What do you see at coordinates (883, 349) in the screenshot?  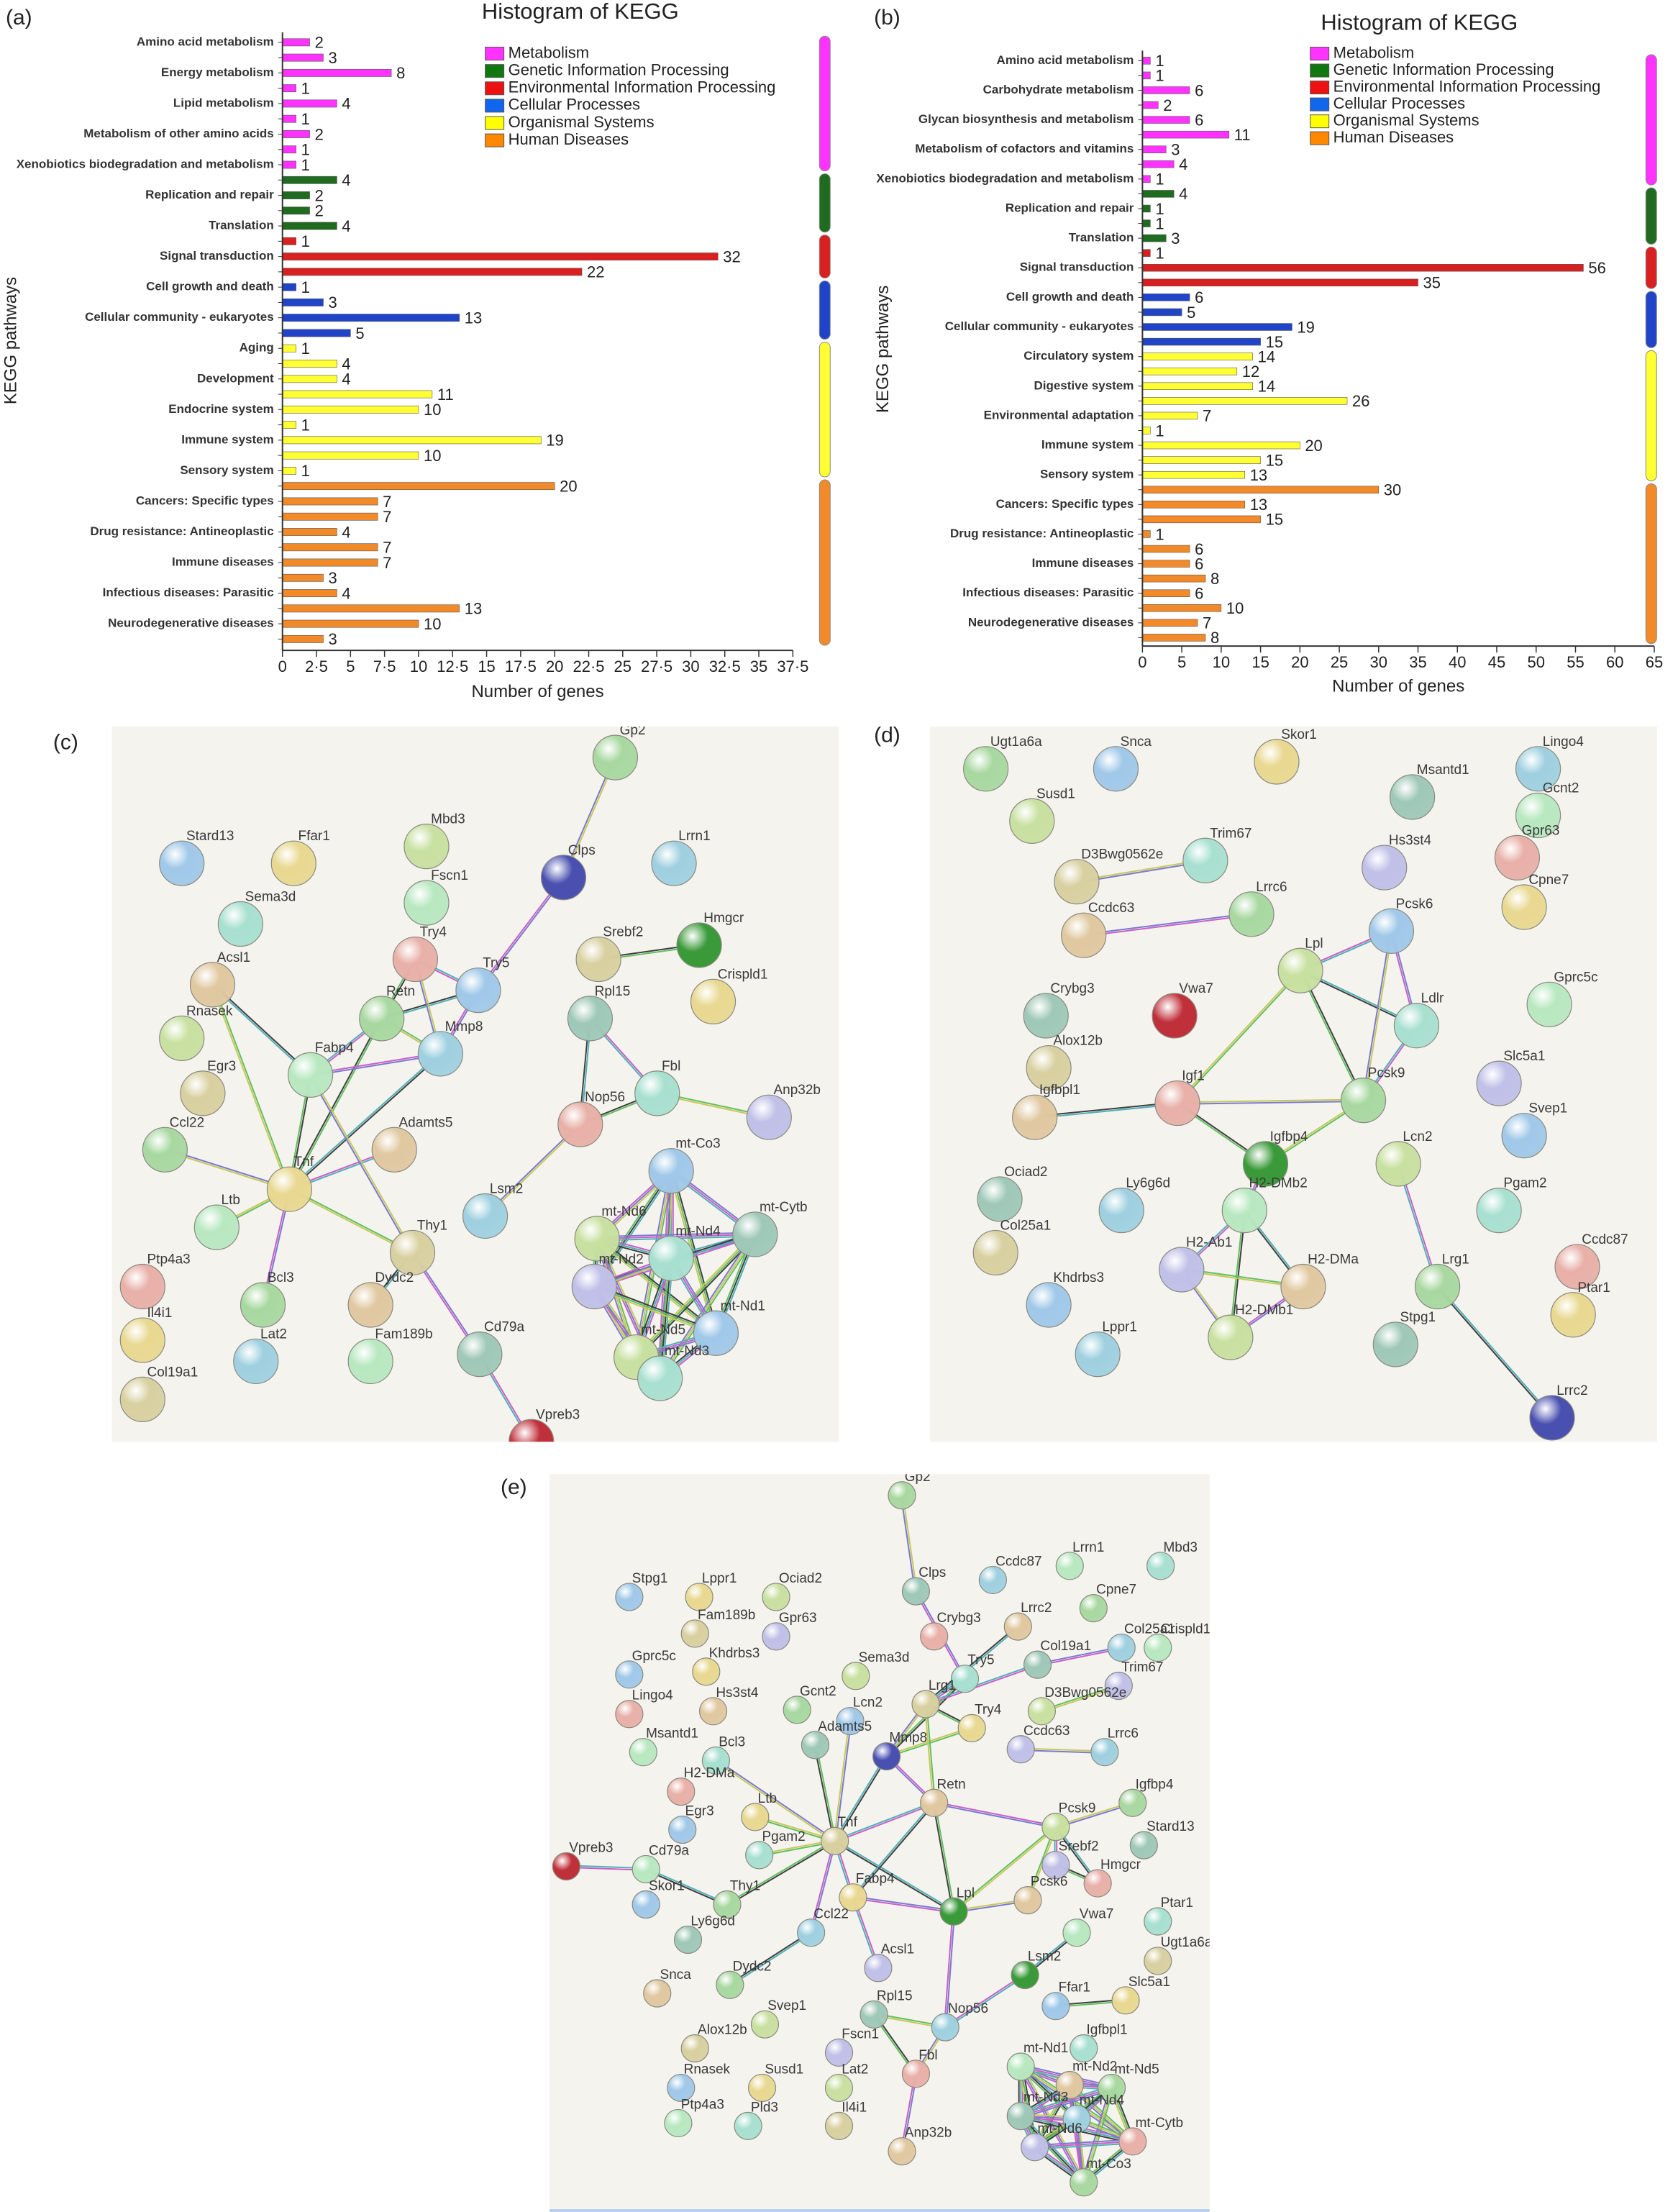 I see `y-axis-label: KEGG pathways` at bounding box center [883, 349].